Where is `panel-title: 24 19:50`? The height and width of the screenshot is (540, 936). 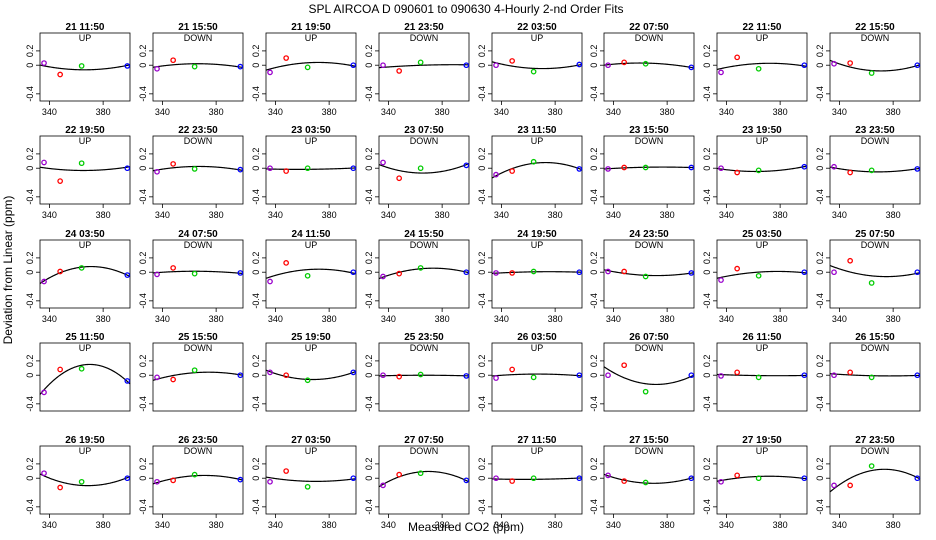
panel-title: 24 19:50 is located at coordinates (537, 234).